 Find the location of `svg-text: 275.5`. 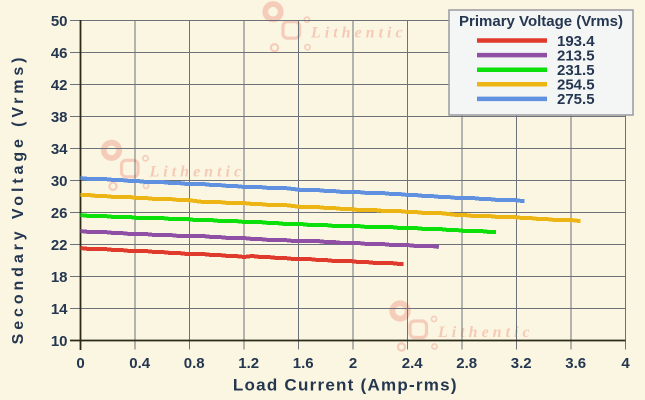

svg-text: 275.5 is located at coordinates (576, 99).